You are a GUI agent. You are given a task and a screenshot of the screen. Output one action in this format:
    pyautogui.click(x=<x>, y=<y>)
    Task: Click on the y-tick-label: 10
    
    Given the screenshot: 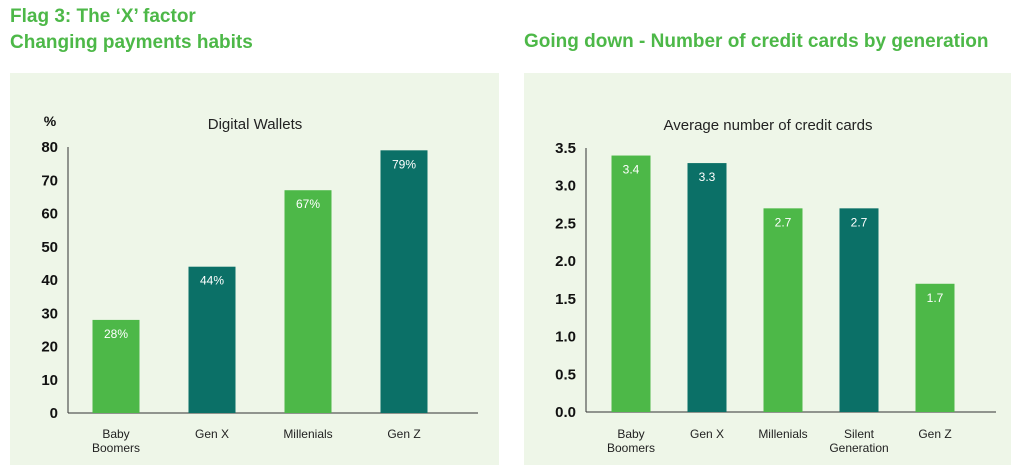 What is the action you would take?
    pyautogui.click(x=49, y=380)
    